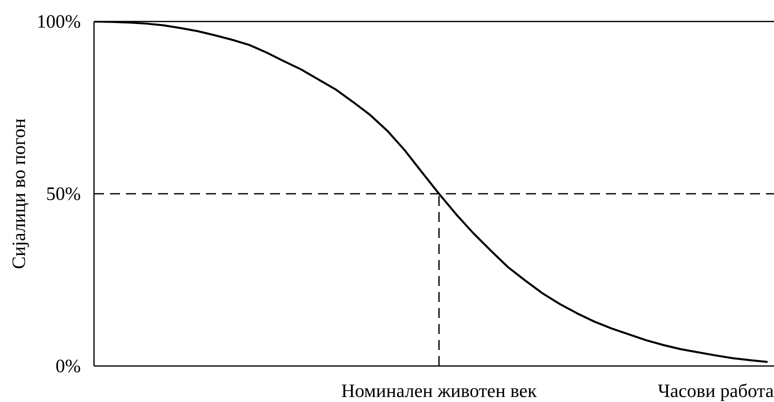 This screenshot has width=774, height=402. I want to click on x-tick-label: Номинален животен век, so click(439, 391).